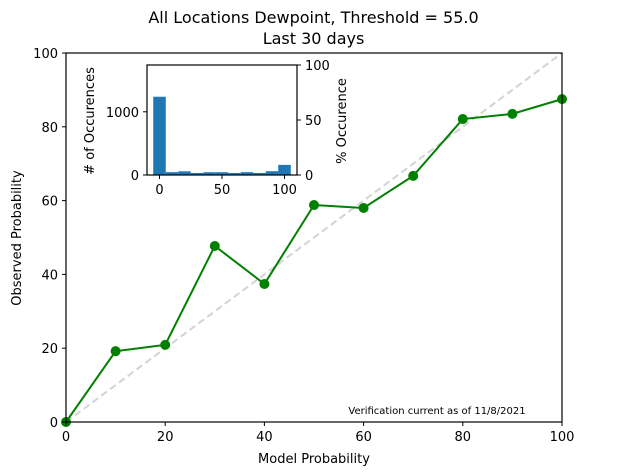 Image resolution: width=627 pixels, height=476 pixels. What do you see at coordinates (317, 66) in the screenshot?
I see `inset-right-tick-label: 100` at bounding box center [317, 66].